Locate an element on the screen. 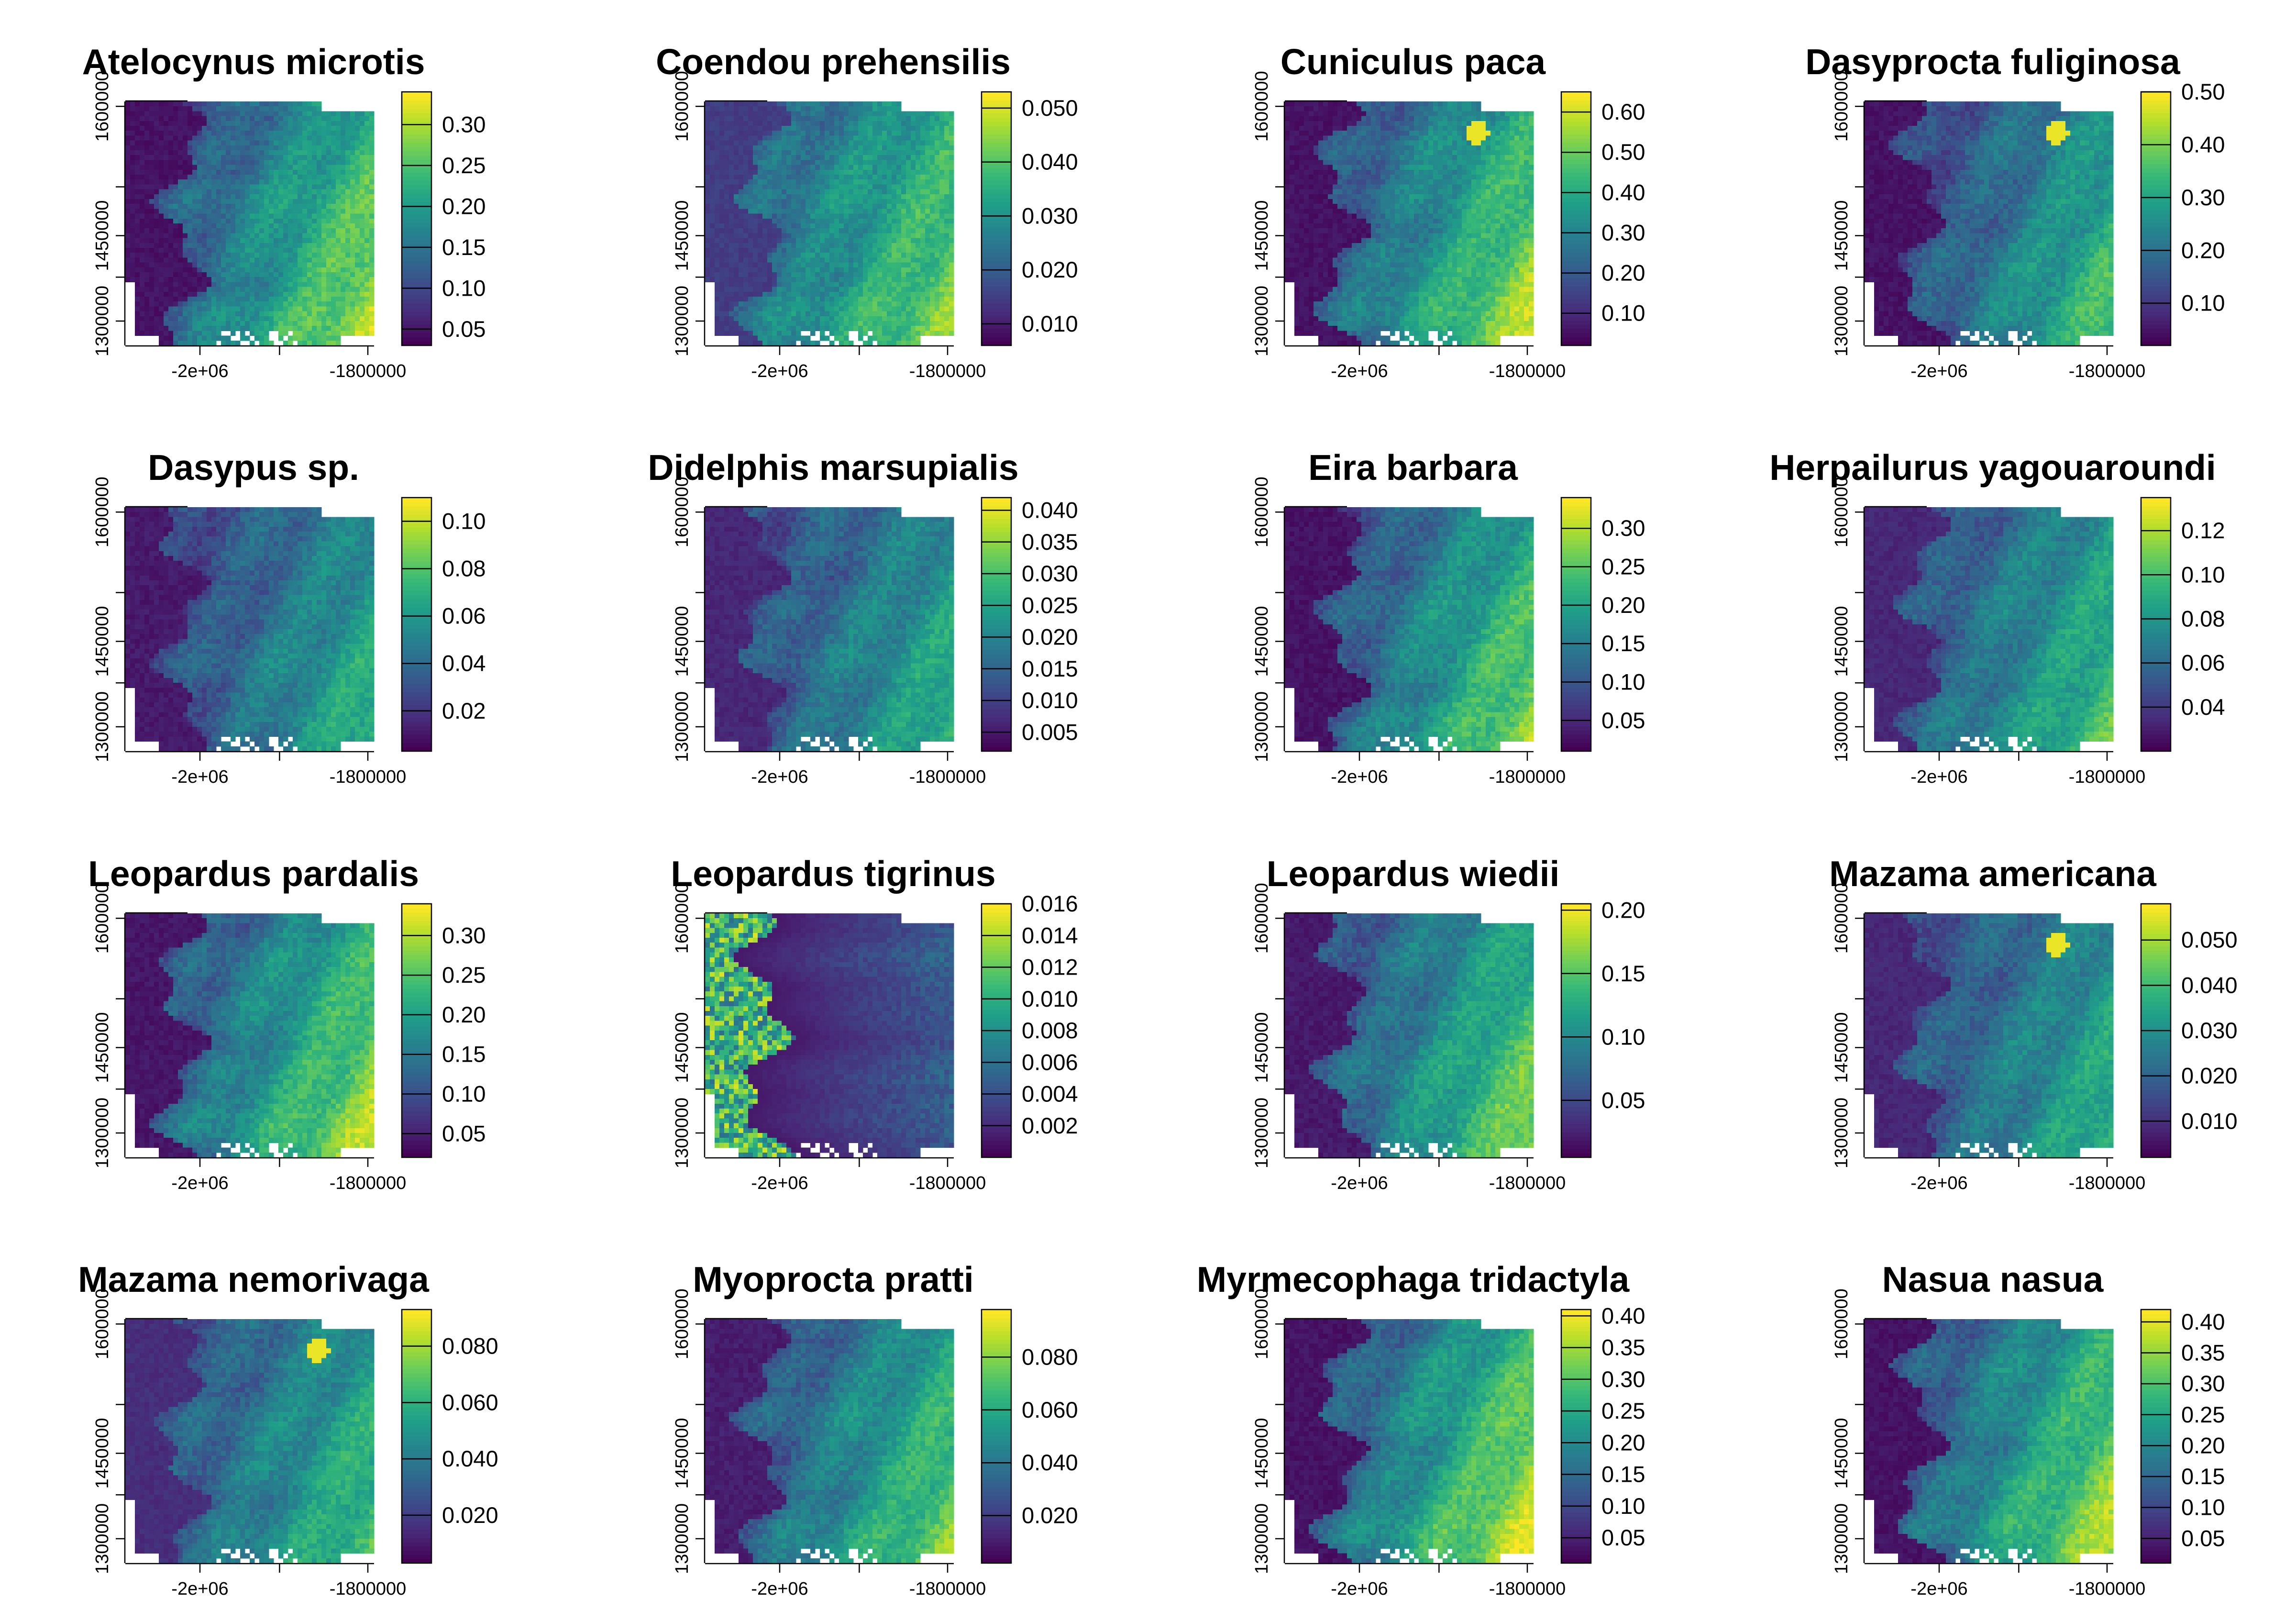 The height and width of the screenshot is (1610, 2296). colorbar-tick-label: 0.12 is located at coordinates (2203, 530).